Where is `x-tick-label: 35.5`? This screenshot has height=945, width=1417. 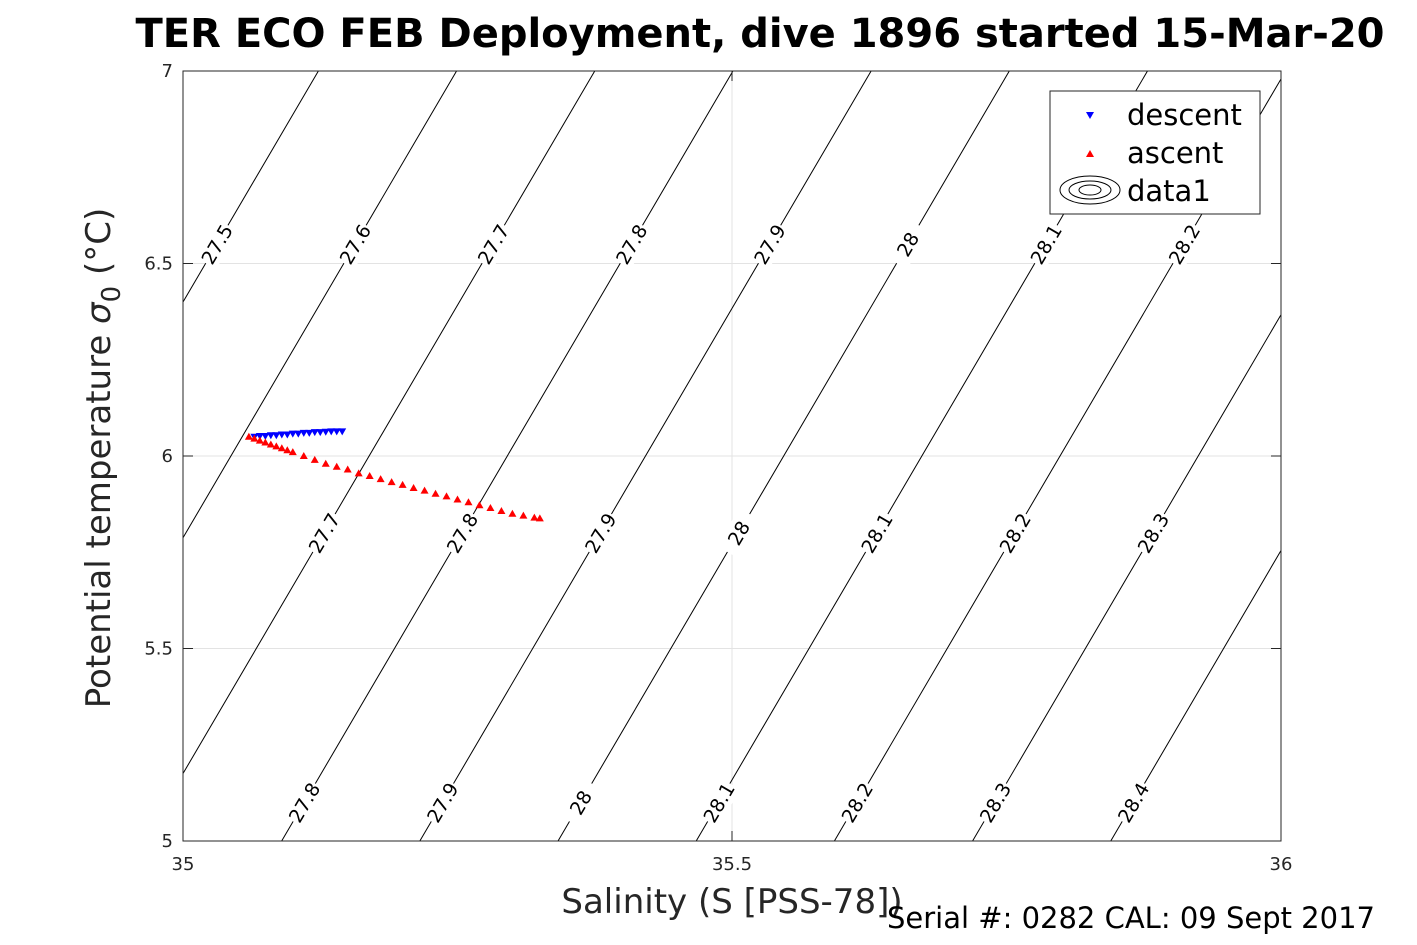 x-tick-label: 35.5 is located at coordinates (732, 864).